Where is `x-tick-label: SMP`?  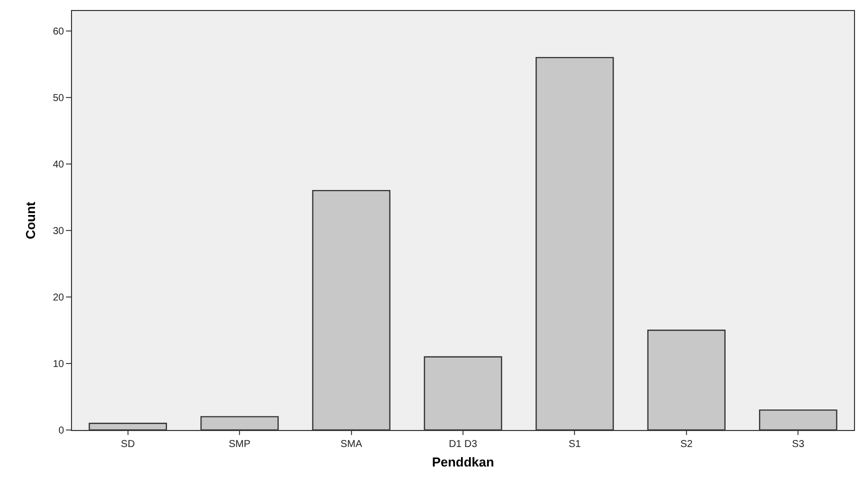
x-tick-label: SMP is located at coordinates (239, 444).